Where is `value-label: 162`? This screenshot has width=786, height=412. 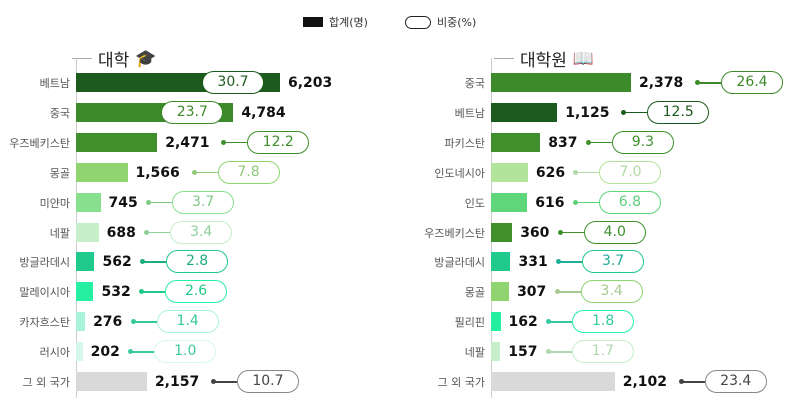
value-label: 162 is located at coordinates (523, 322).